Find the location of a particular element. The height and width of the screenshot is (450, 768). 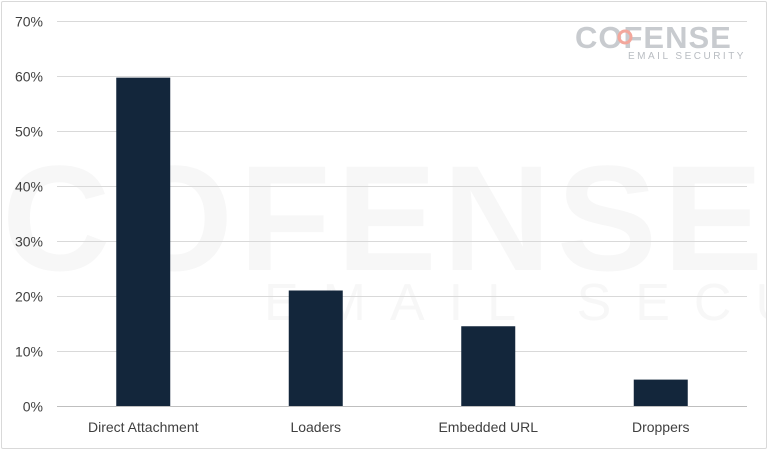

y-axis-tick-labels: 0% 10% 20% 30% 40% 50% 60% 70% is located at coordinates (29, 214).